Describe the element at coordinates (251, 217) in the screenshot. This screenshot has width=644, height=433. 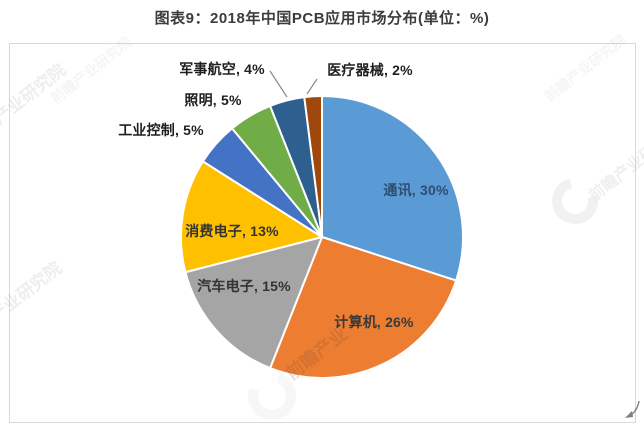
I see `pie-slice-consumer-electronics` at that location.